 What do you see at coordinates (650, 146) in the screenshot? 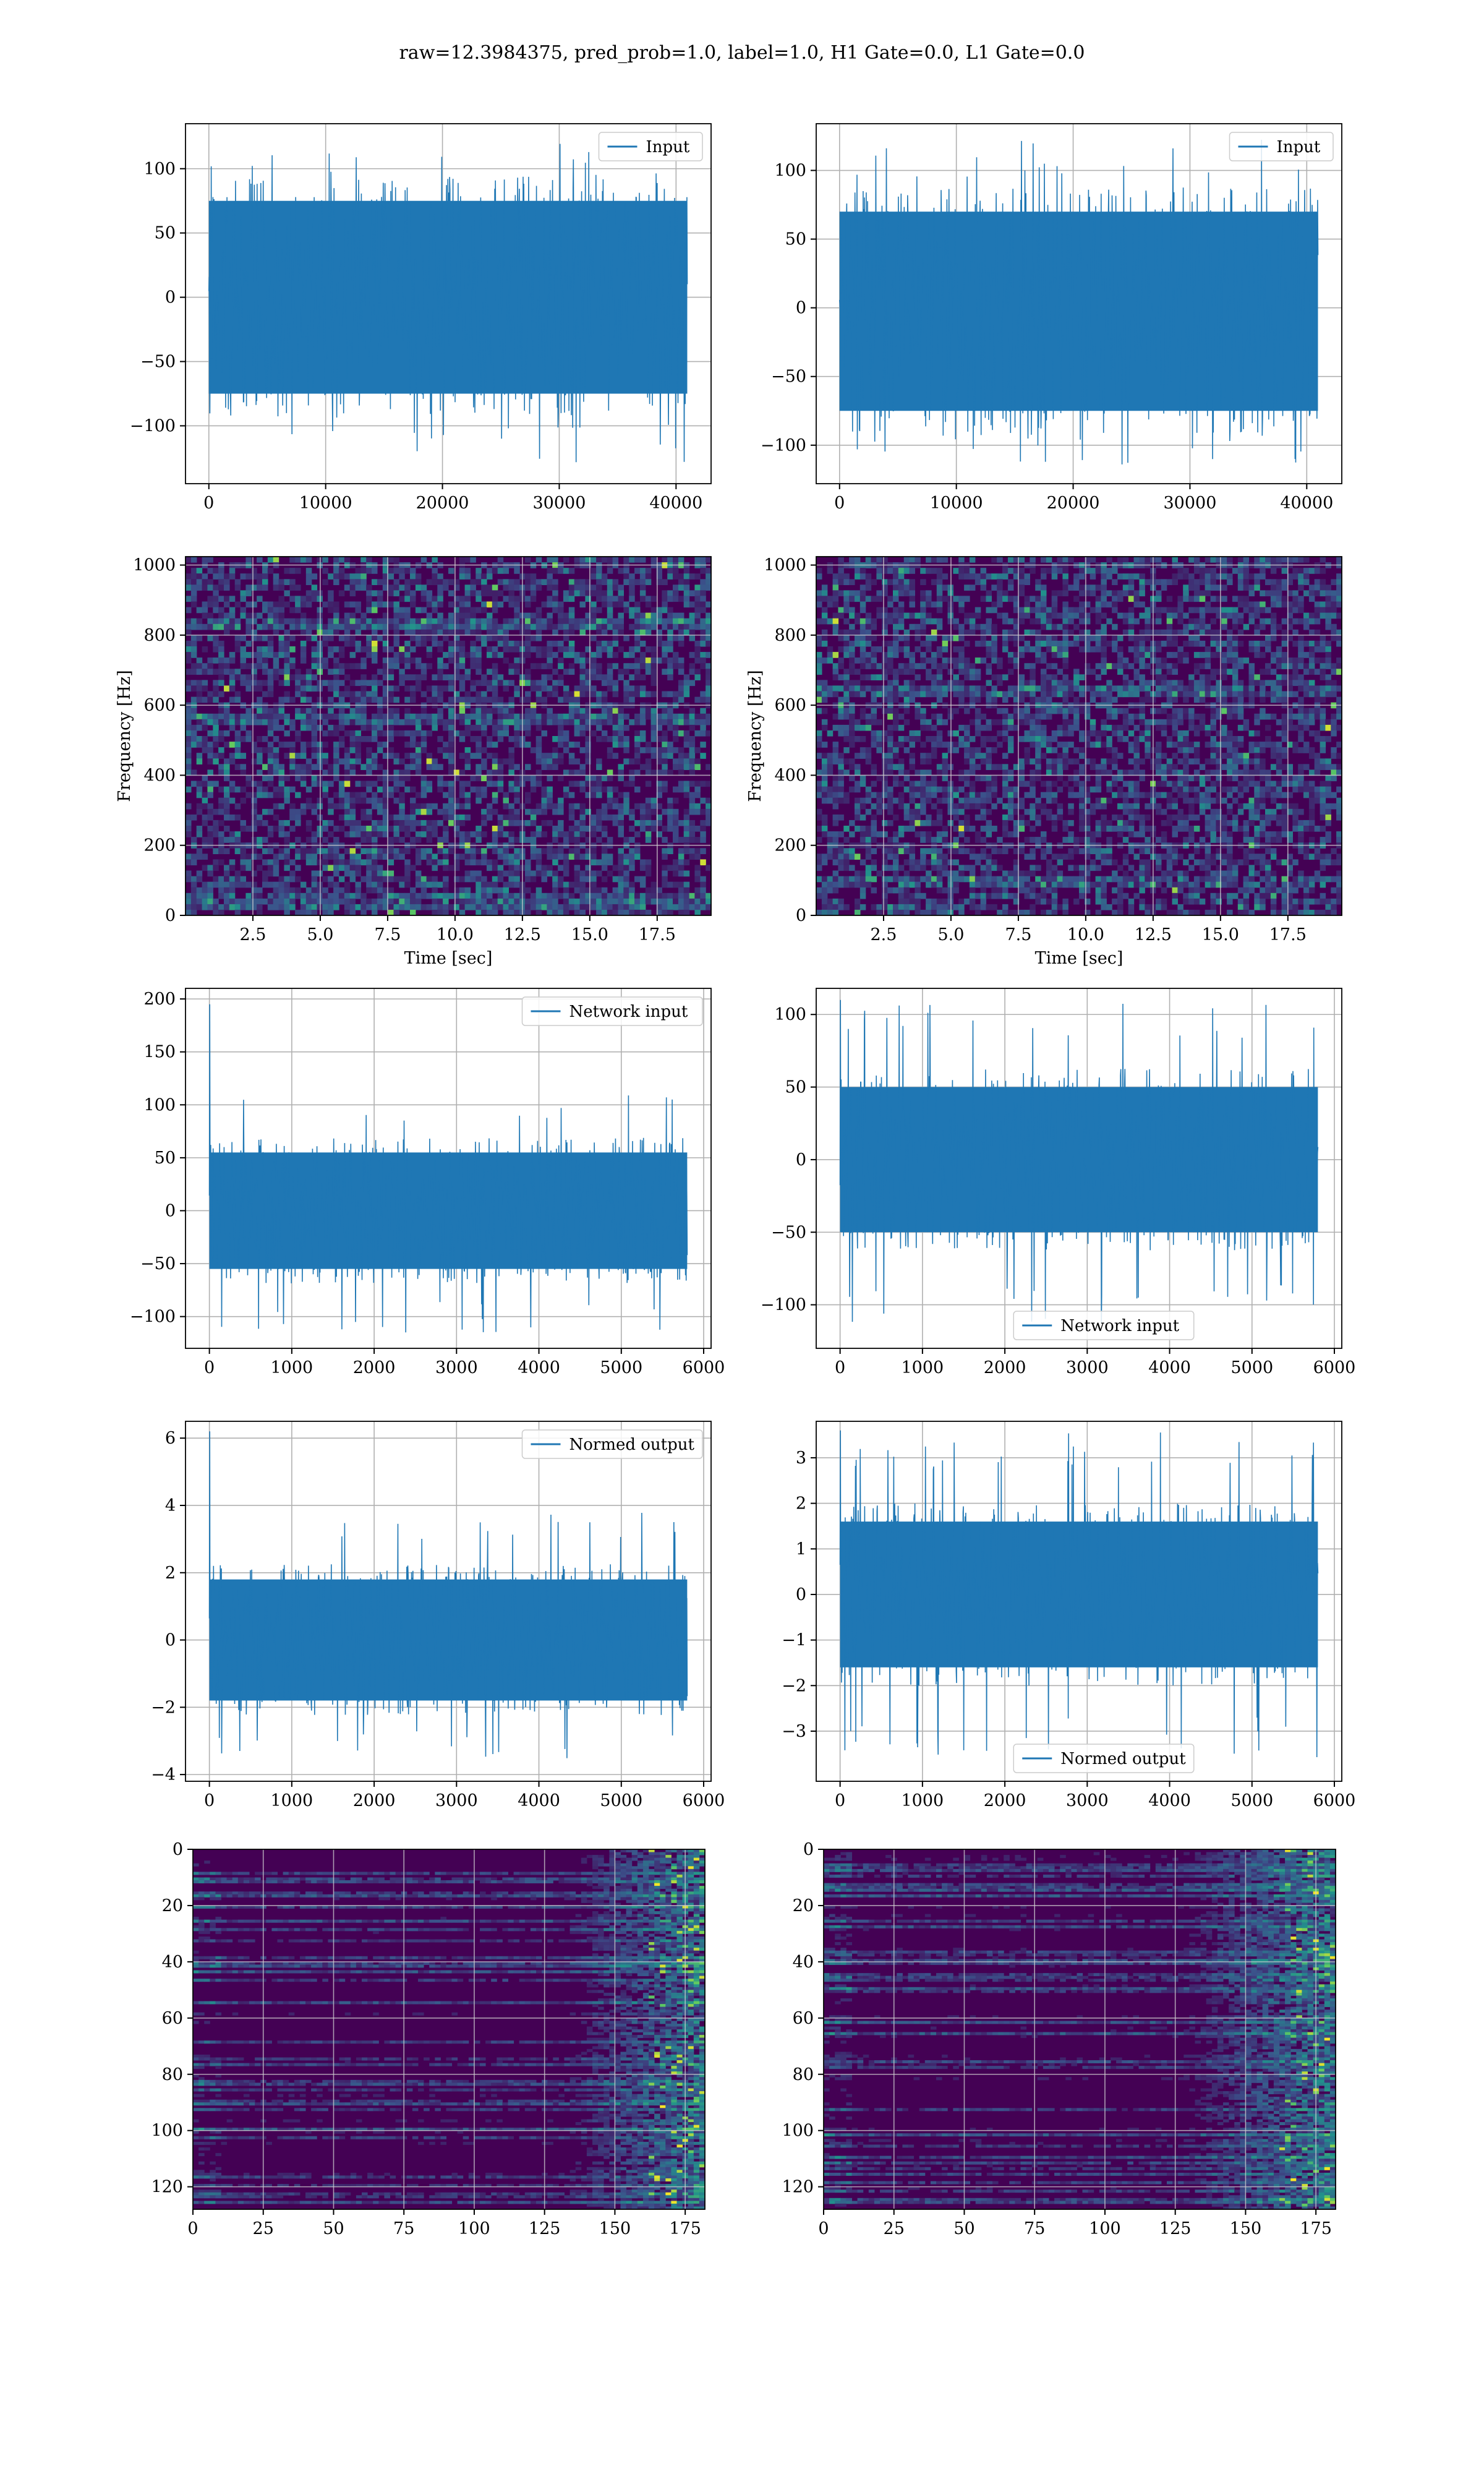
I see `legend-box` at bounding box center [650, 146].